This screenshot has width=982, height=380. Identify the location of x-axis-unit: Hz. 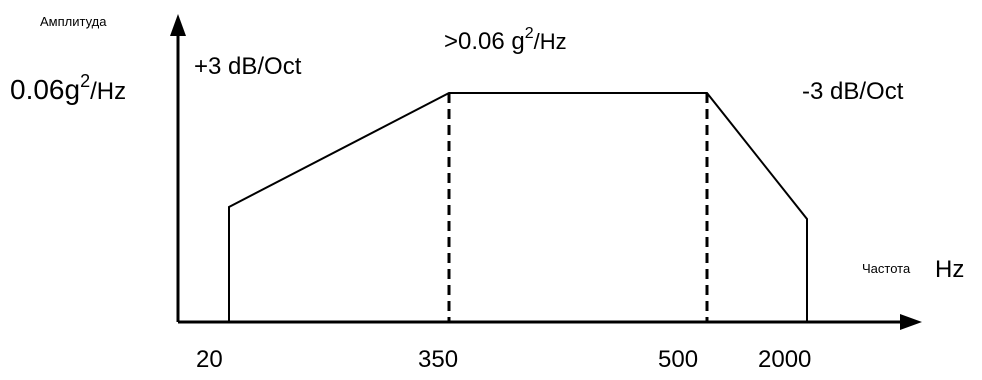
(949, 269).